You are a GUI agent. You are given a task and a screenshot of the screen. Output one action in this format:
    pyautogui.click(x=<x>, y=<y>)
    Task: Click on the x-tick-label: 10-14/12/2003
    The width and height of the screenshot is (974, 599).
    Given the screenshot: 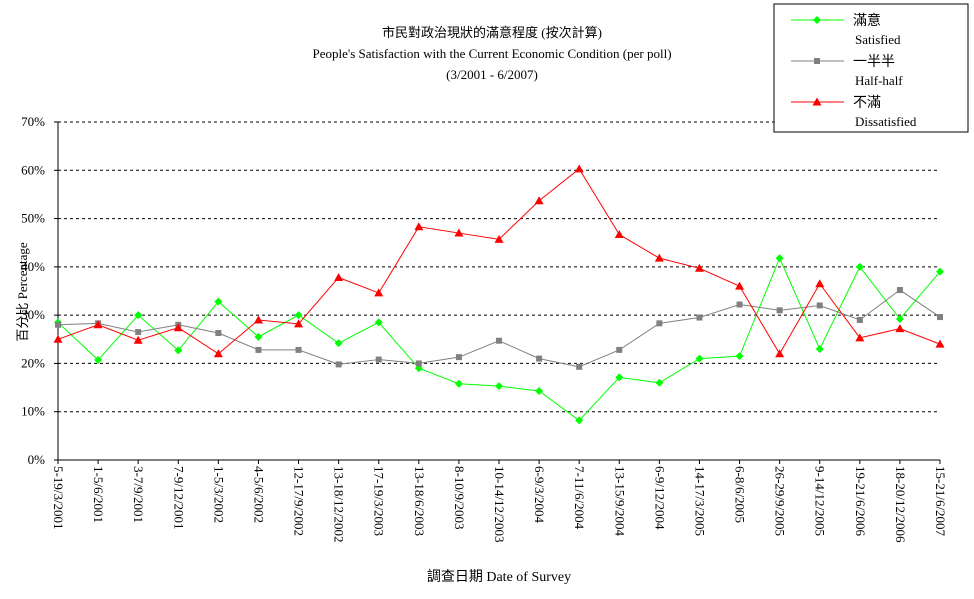 What is the action you would take?
    pyautogui.click(x=499, y=504)
    